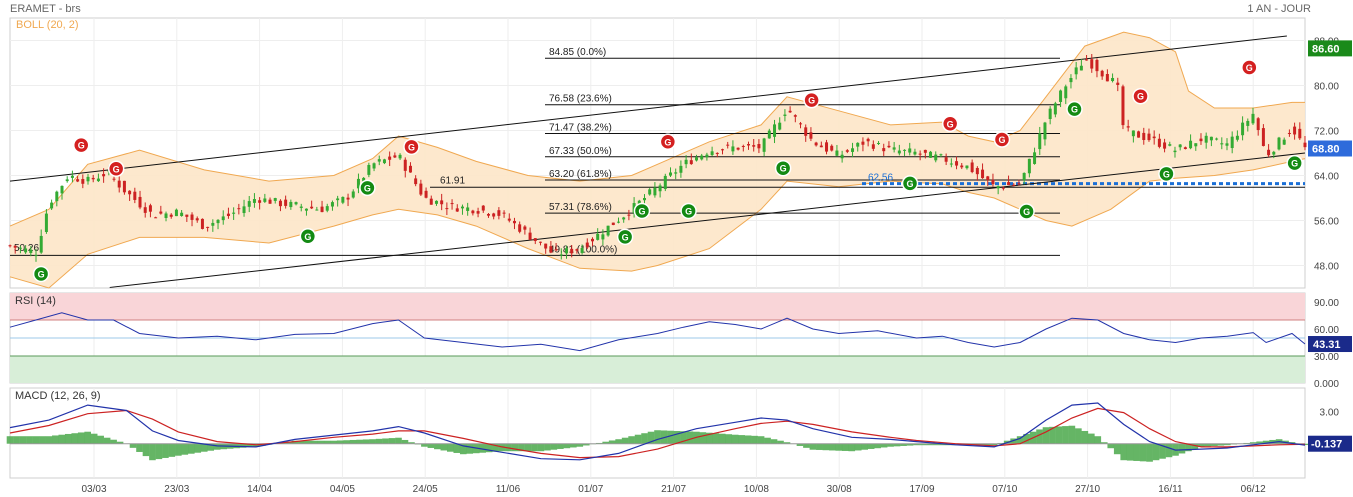 The width and height of the screenshot is (1353, 497). Describe the element at coordinates (1004, 489) in the screenshot. I see `x-tick-label: 07/10` at that location.